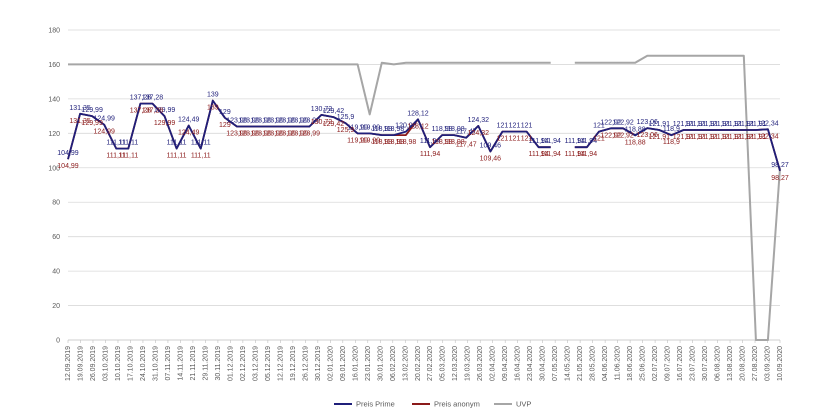  I want to click on data-label-prime: 137,28, so click(141, 98).